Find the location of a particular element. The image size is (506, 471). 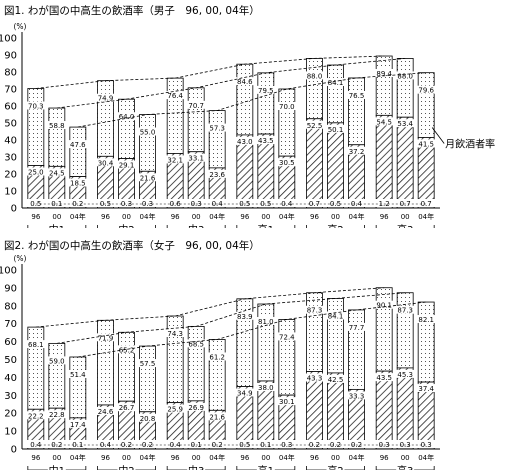

data-label-bottom: 0.5 is located at coordinates (335, 204).